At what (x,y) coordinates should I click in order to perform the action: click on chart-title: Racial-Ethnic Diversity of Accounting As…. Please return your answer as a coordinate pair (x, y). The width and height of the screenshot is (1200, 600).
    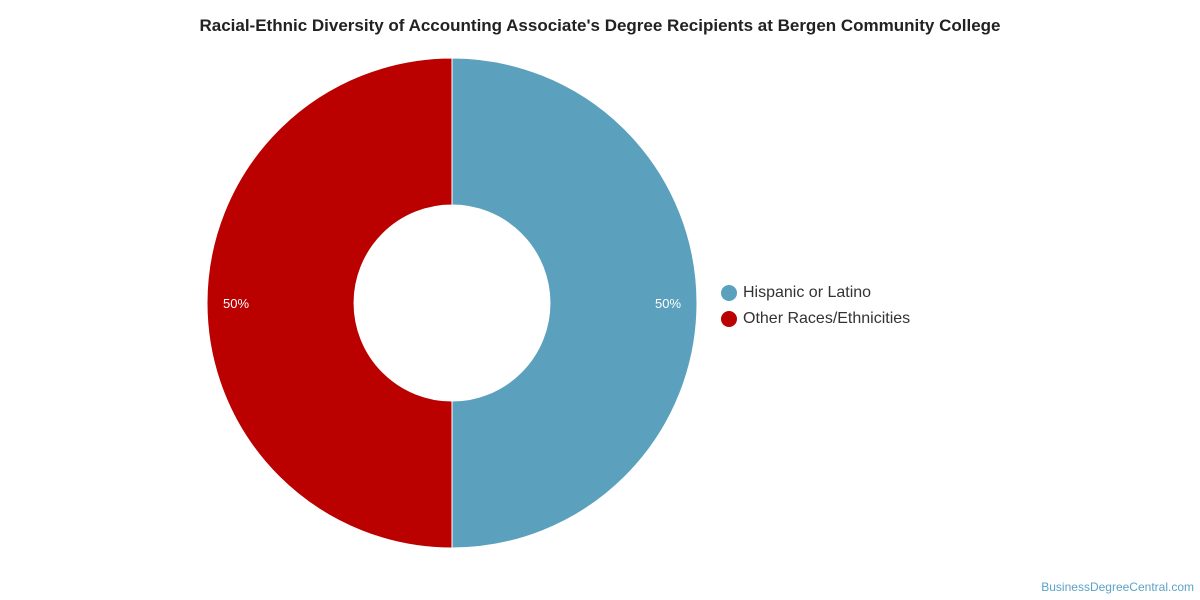
    Looking at the image, I should click on (600, 25).